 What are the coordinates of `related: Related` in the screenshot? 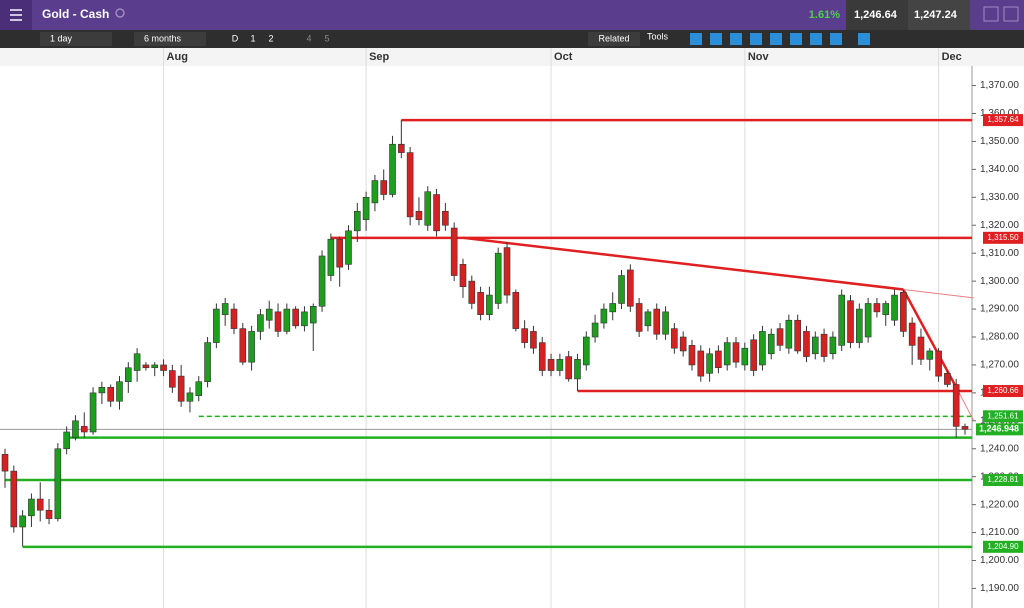 It's located at (613, 38).